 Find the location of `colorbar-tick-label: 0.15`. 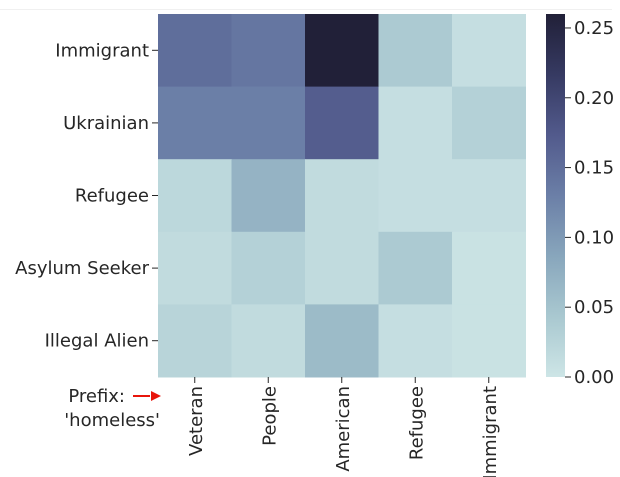

colorbar-tick-label: 0.15 is located at coordinates (594, 168).